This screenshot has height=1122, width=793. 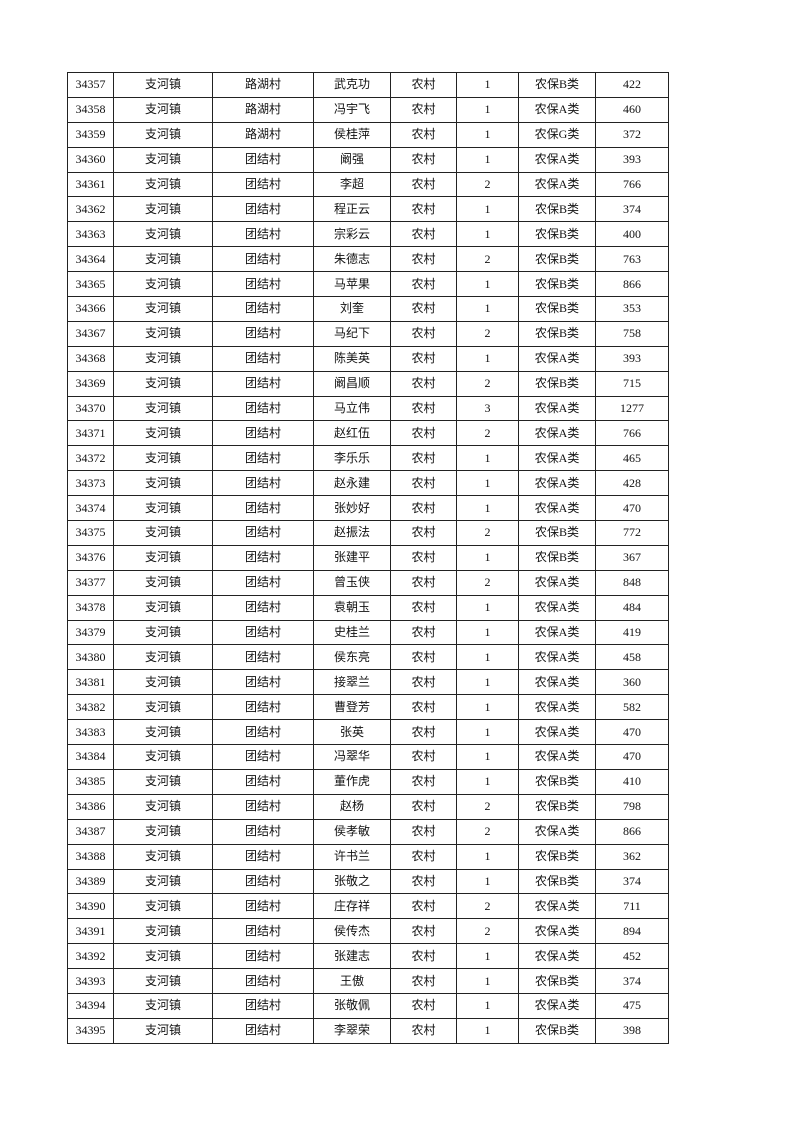 I want to click on name-cell: 阚昌顺, so click(x=352, y=383).